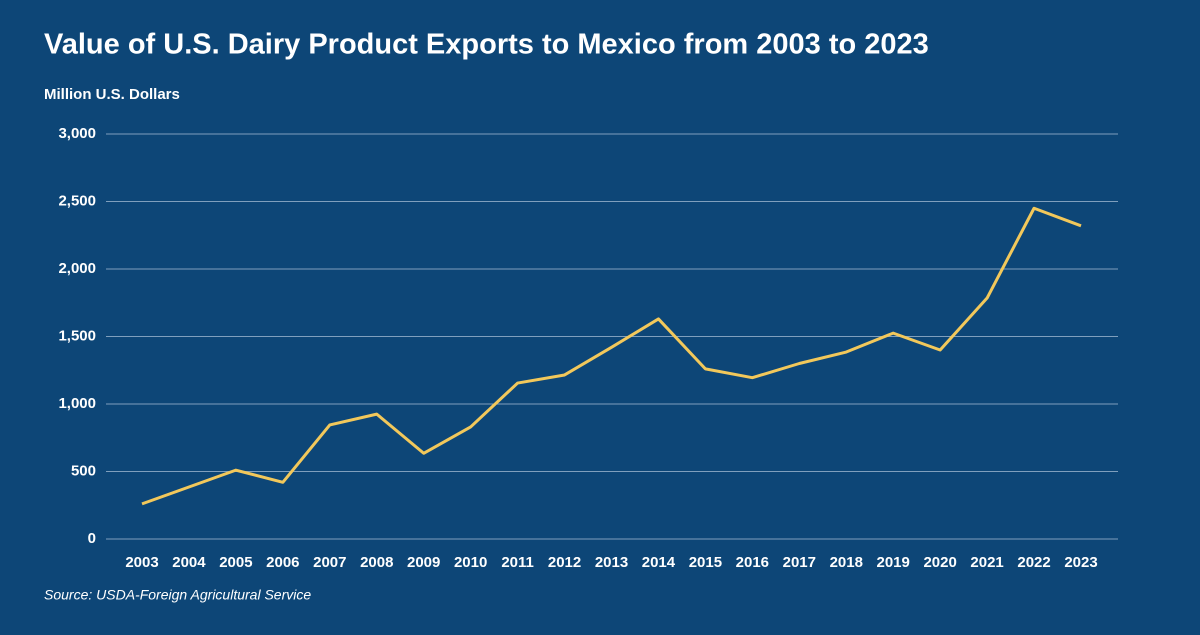  Describe the element at coordinates (423, 562) in the screenshot. I see `x-tick-label: 2009` at that location.